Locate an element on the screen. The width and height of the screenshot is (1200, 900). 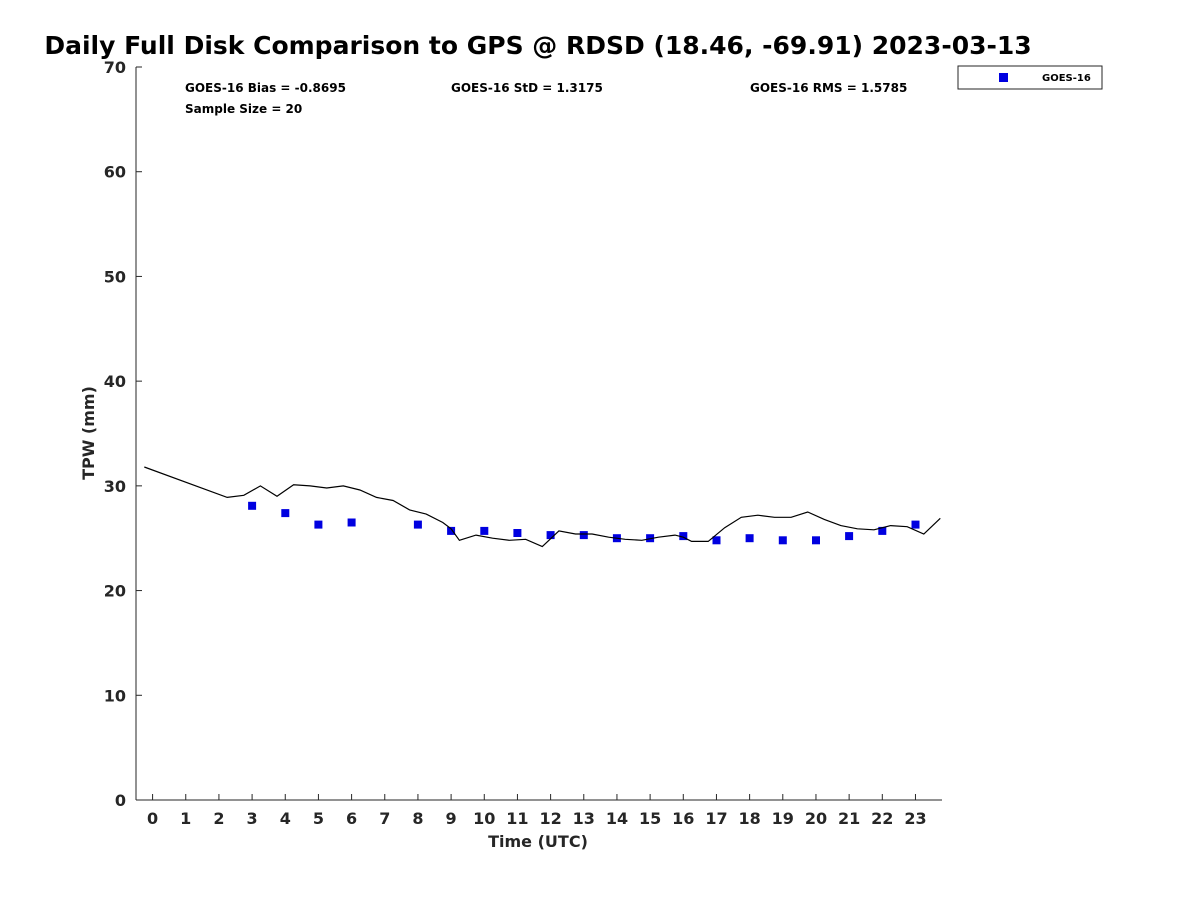
x-tick-label: 7 is located at coordinates (384, 818).